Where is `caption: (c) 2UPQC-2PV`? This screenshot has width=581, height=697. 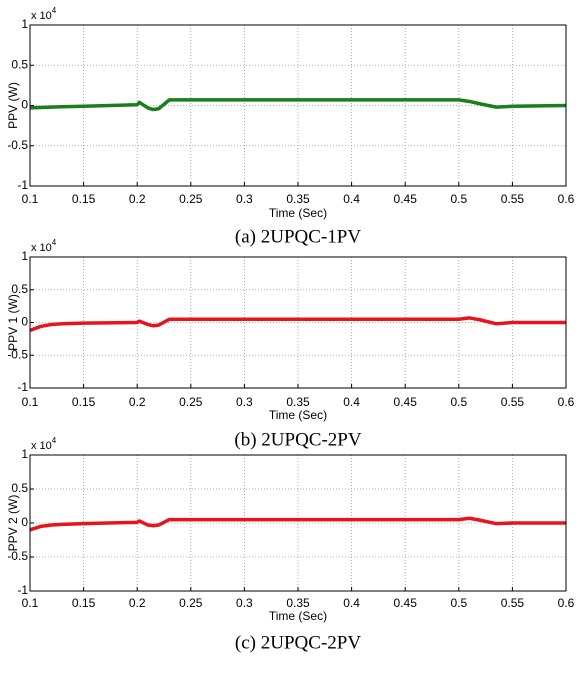
caption: (c) 2UPQC-2PV is located at coordinates (298, 642).